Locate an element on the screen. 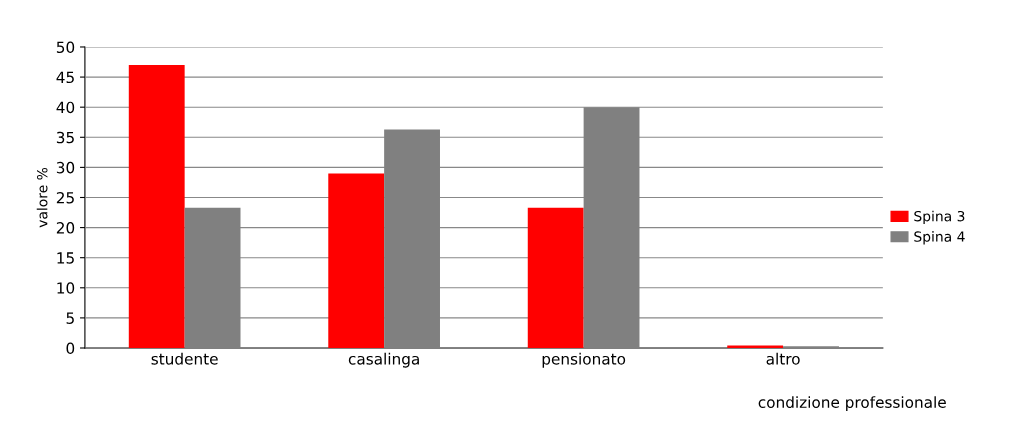 The height and width of the screenshot is (435, 1023). y-axis-title: valore % is located at coordinates (42, 197).